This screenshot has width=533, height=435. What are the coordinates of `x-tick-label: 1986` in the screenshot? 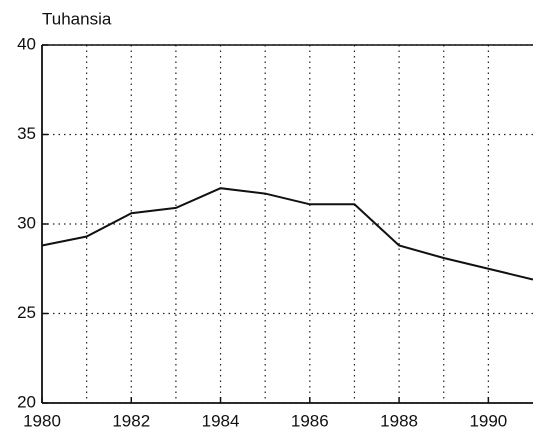 It's located at (310, 420).